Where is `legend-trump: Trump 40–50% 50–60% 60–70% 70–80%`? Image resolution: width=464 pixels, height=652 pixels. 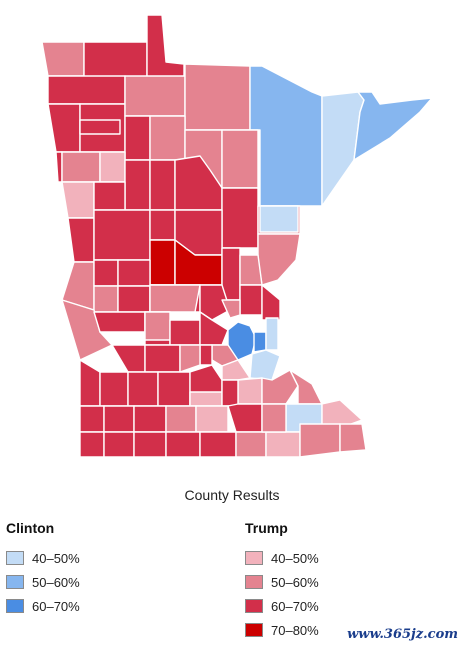 legend-trump: Trump 40–50% 50–60% 60–70% 70–80% is located at coordinates (282, 581).